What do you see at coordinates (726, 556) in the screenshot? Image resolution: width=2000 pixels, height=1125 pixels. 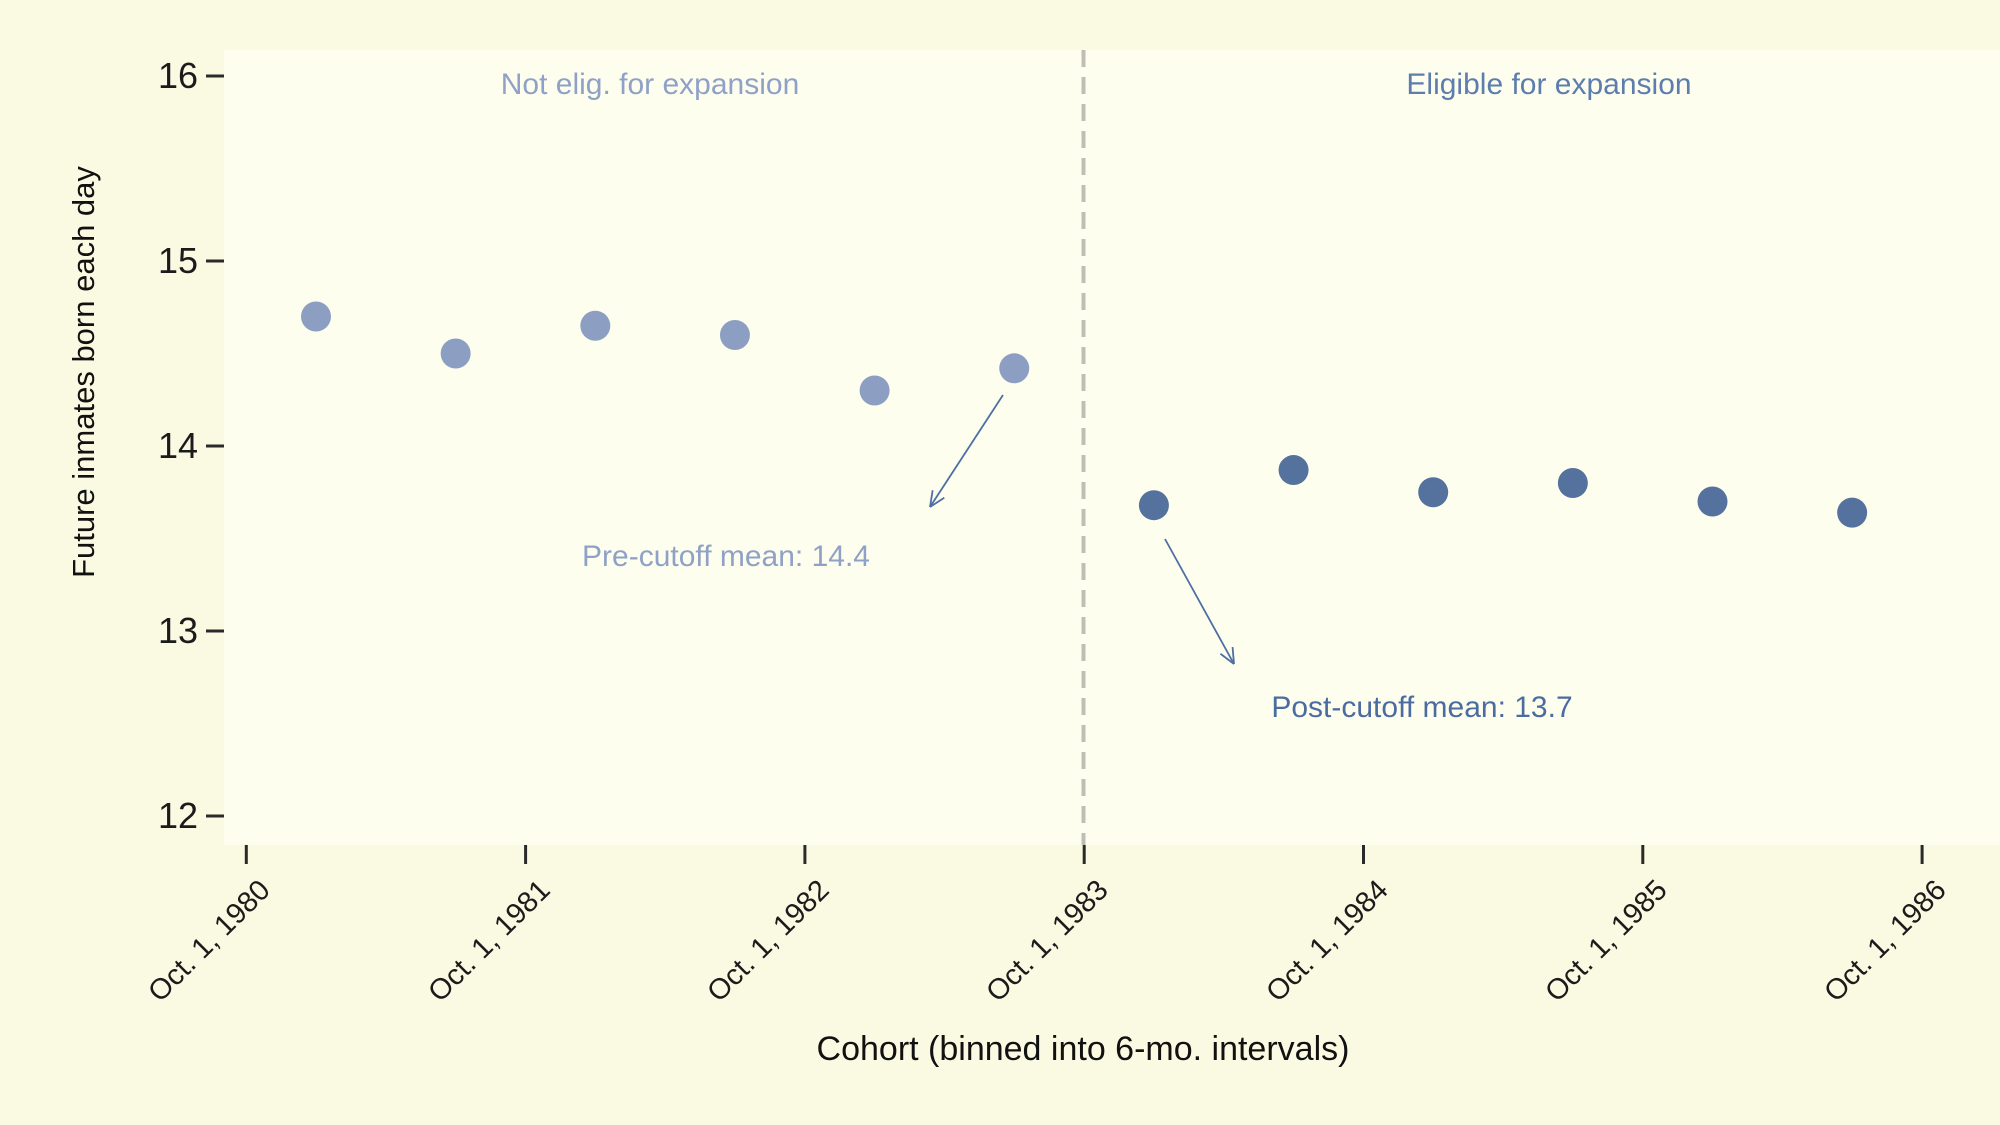 I see `annotation-pre-cutoff-mean: Pre-cutoff mean: 14.4` at bounding box center [726, 556].